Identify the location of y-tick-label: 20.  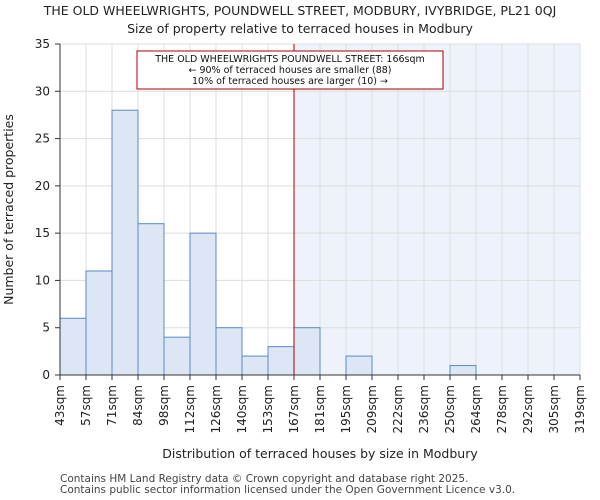
(42, 186).